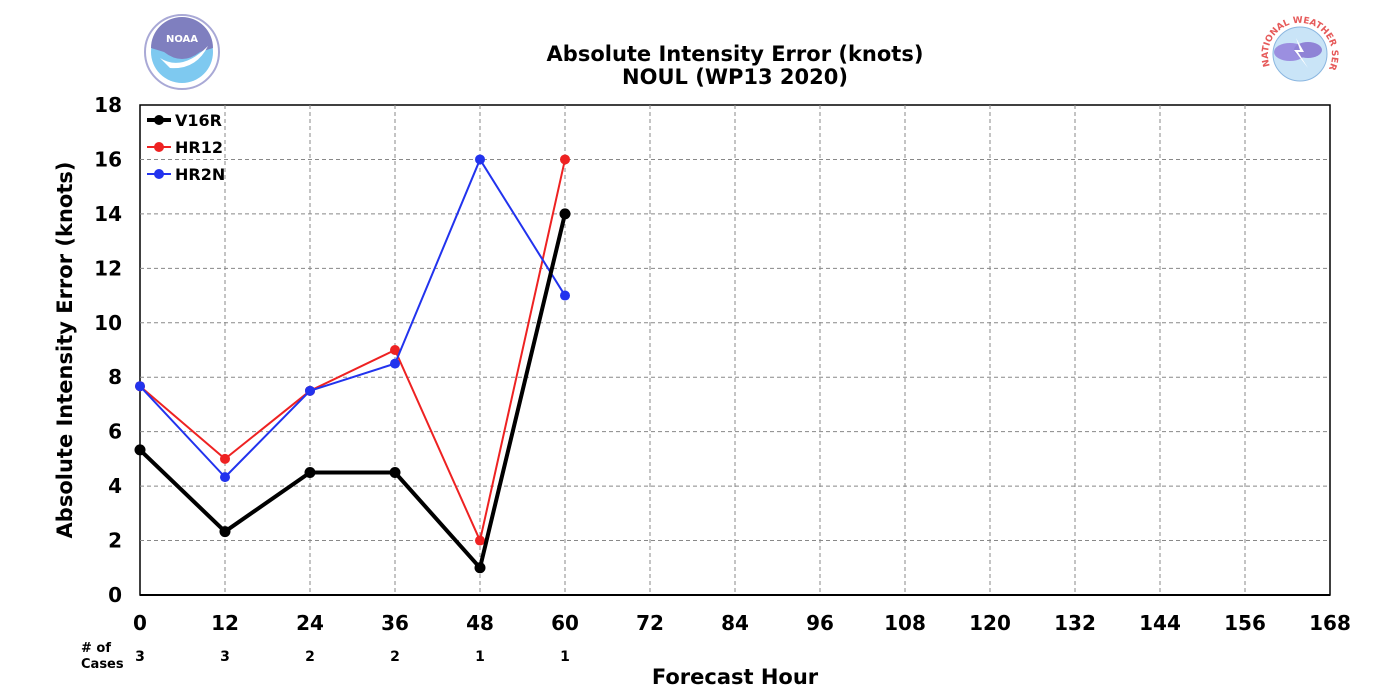 The width and height of the screenshot is (1400, 700). Describe the element at coordinates (115, 432) in the screenshot. I see `y-tick-label: 6` at that location.